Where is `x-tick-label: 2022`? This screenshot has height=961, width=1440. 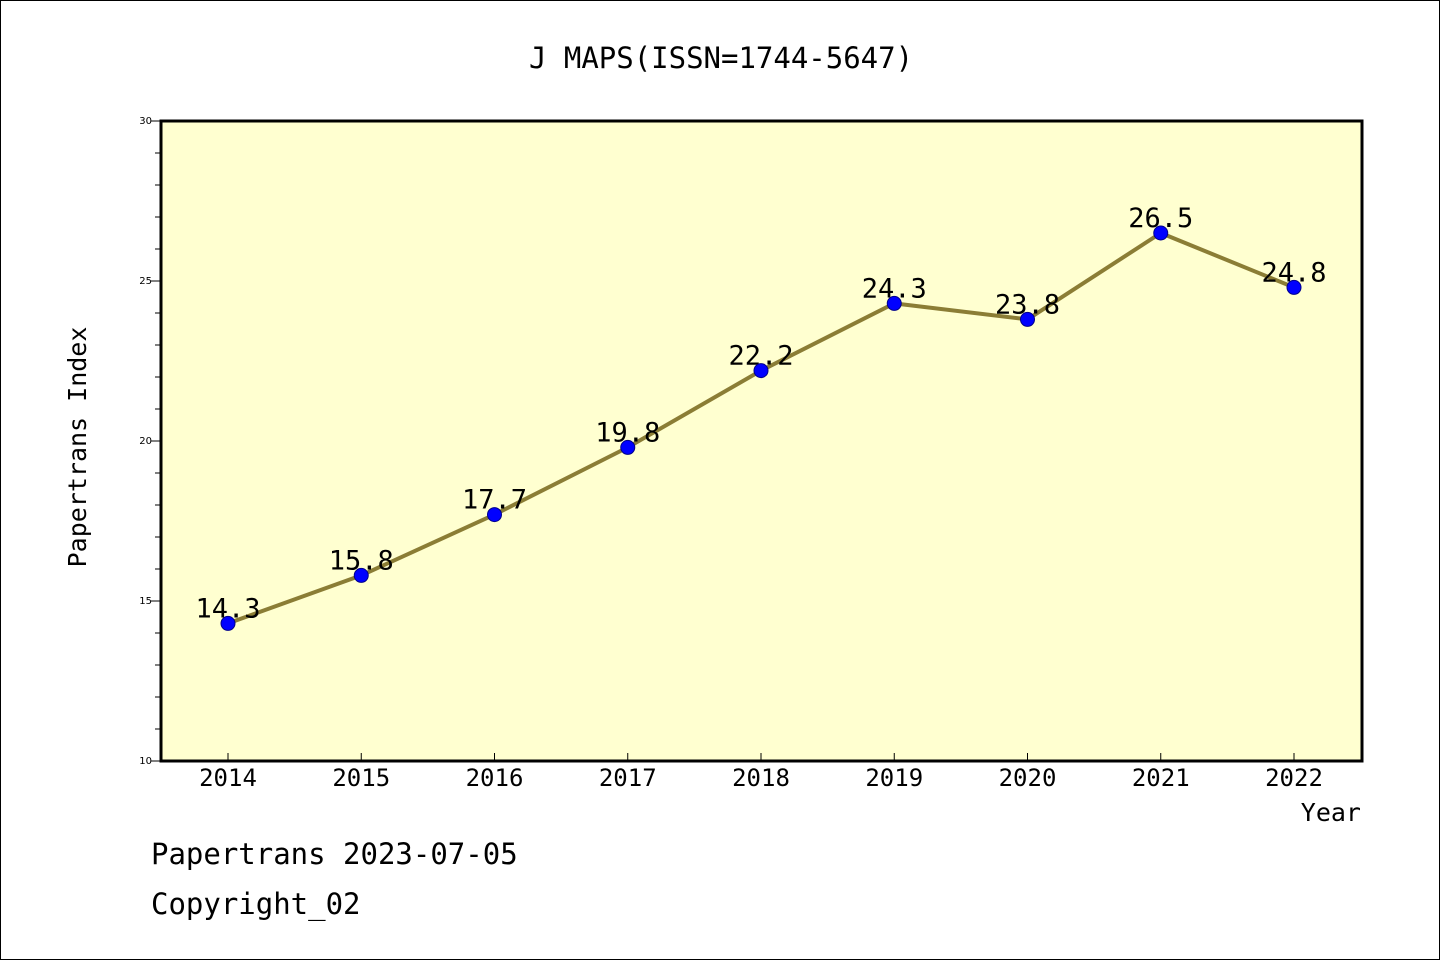
x-tick-label: 2022 is located at coordinates (1294, 778).